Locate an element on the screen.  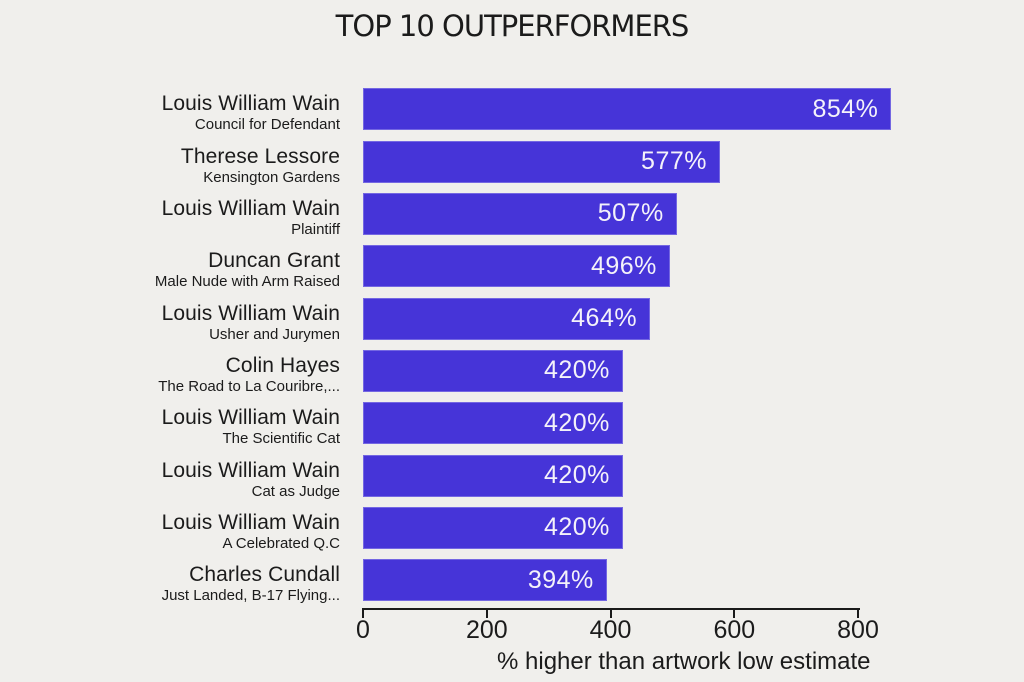
artist-name: Therese Lessore is located at coordinates (260, 156).